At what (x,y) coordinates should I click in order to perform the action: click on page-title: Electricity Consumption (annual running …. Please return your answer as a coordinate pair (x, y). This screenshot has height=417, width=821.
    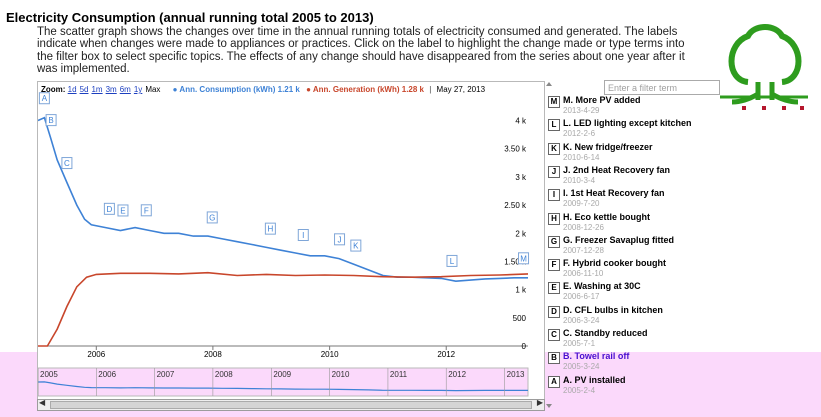
    Looking at the image, I should click on (190, 17).